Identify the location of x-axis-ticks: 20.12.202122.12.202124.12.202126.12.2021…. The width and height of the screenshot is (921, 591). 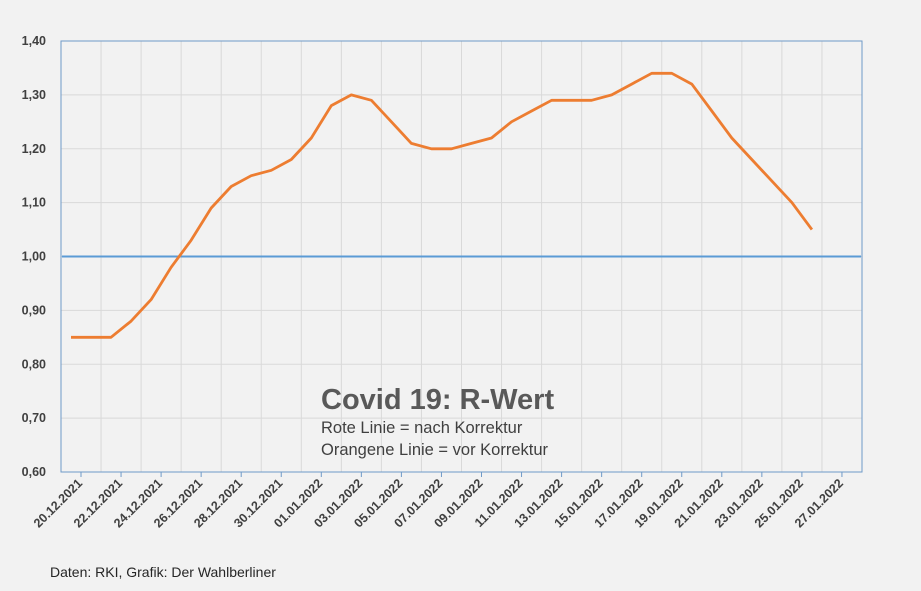
(438, 501).